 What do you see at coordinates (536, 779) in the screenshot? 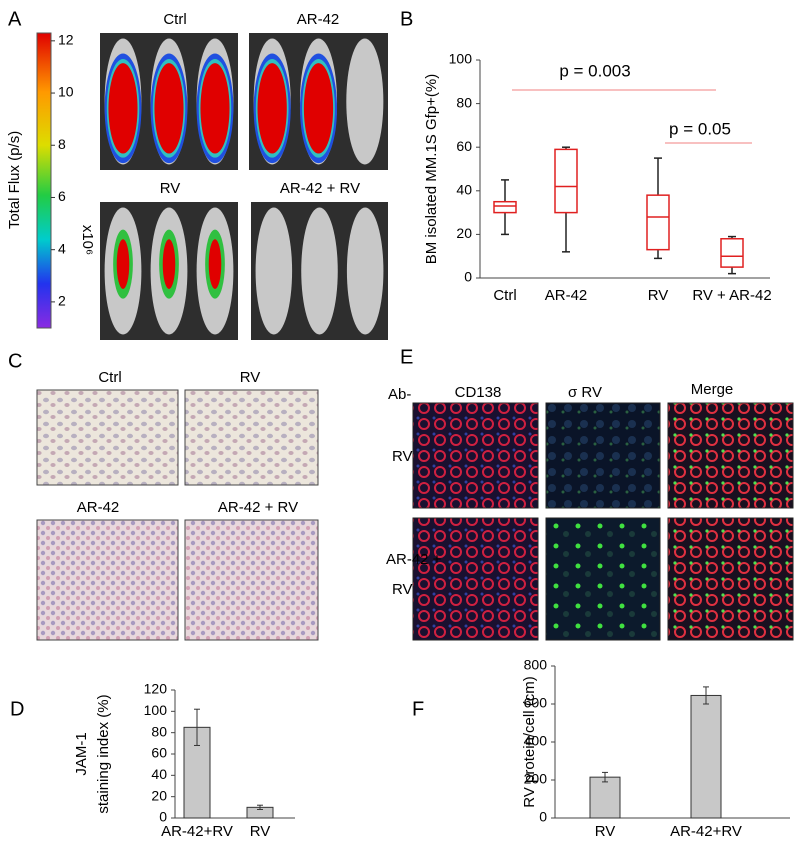
I see `y-tick-label: 200` at bounding box center [536, 779].